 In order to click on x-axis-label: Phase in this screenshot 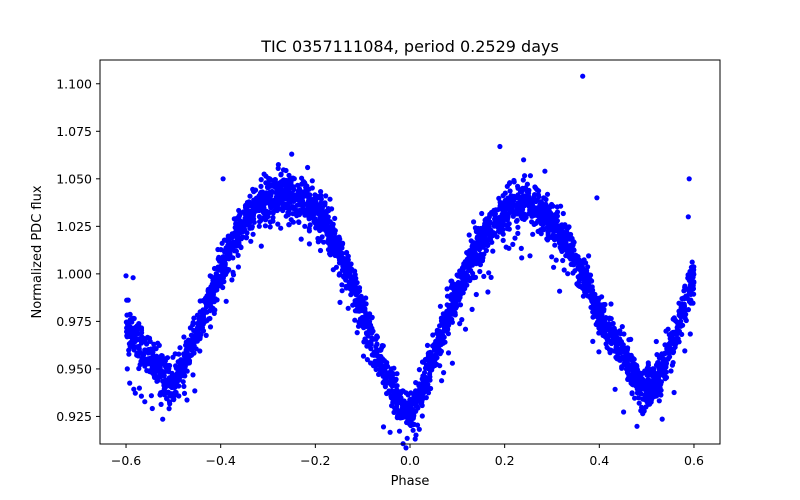, I will do `click(410, 481)`.